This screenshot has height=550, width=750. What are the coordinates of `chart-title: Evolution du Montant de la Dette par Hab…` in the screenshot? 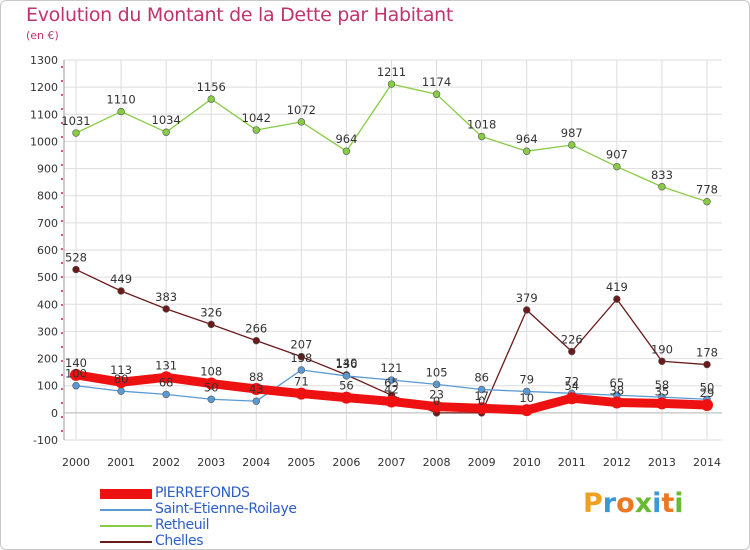 It's located at (240, 15).